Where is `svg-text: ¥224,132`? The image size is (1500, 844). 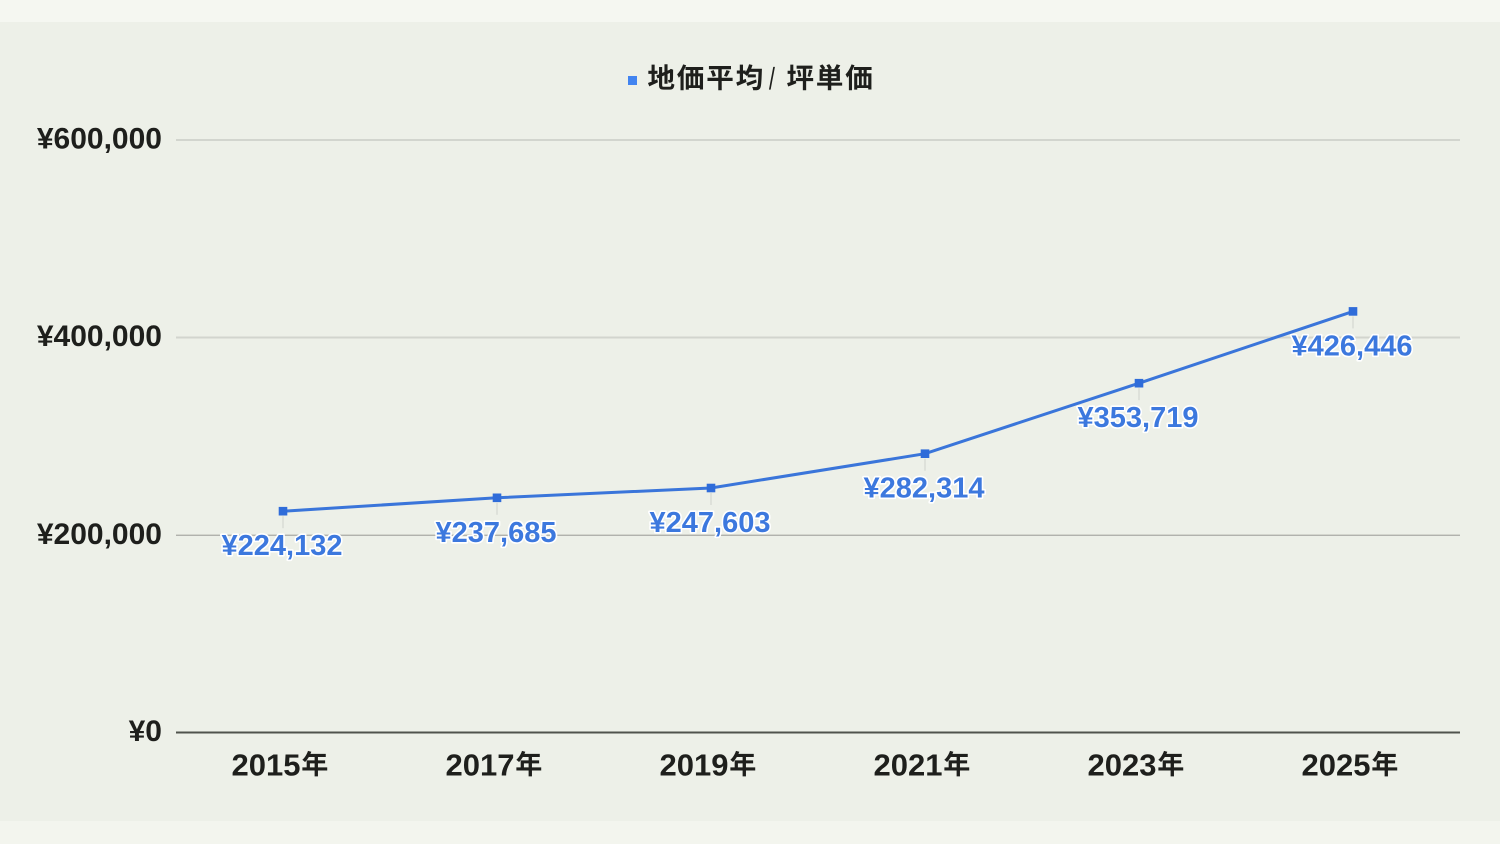 svg-text: ¥224,132 is located at coordinates (282, 546).